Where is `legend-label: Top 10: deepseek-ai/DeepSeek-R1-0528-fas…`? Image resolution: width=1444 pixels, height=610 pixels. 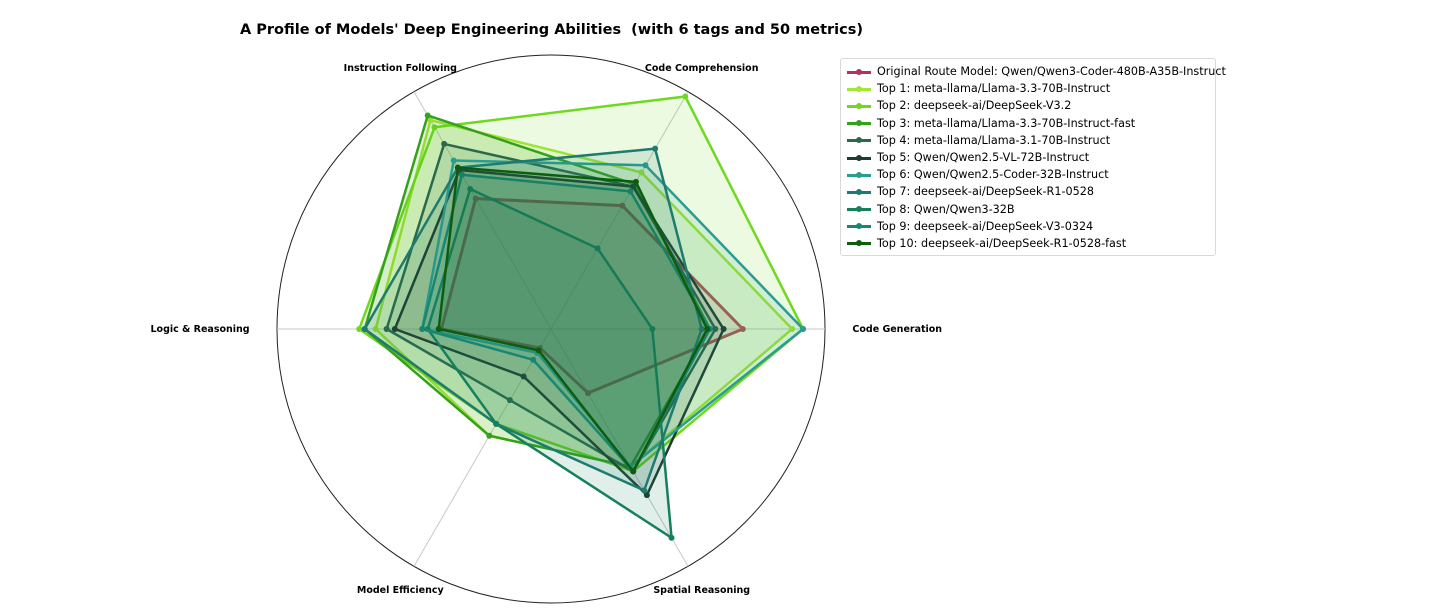
legend-label: Top 10: deepseek-ai/DeepSeek-R1-0528-fas… is located at coordinates (1002, 243).